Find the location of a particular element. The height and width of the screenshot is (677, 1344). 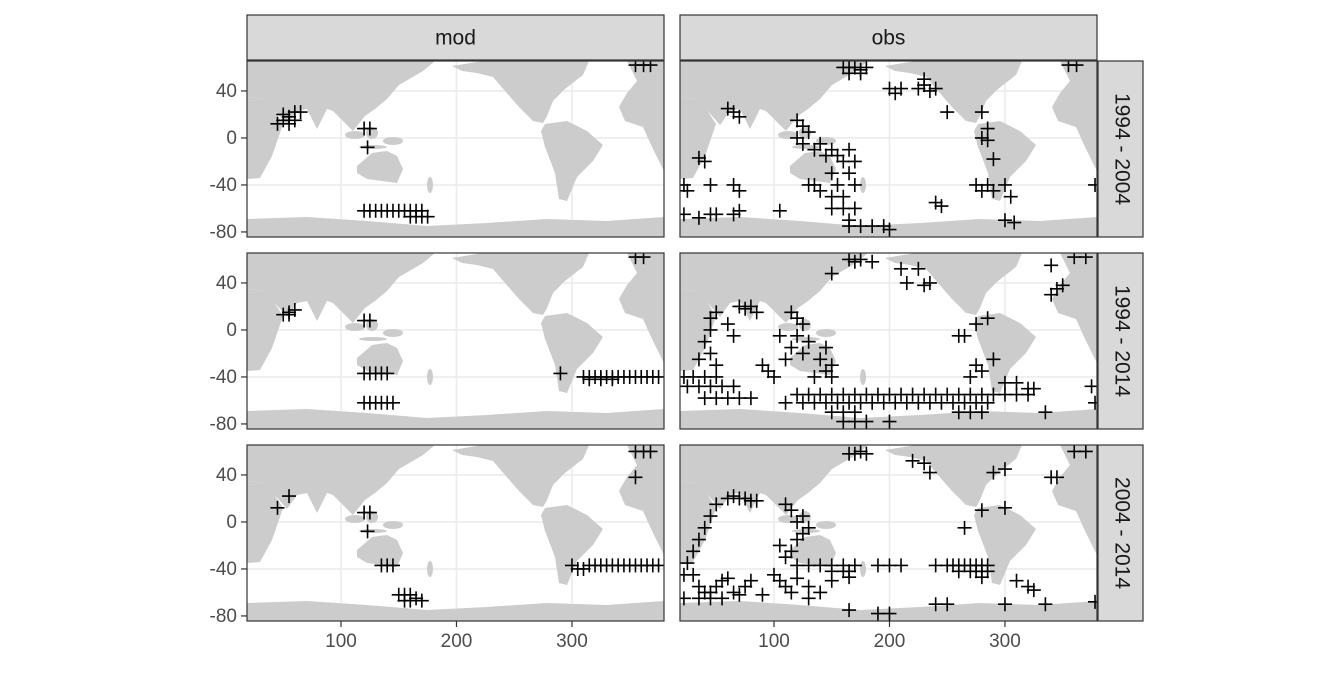

y-tick-label: 0 is located at coordinates (231, 330).